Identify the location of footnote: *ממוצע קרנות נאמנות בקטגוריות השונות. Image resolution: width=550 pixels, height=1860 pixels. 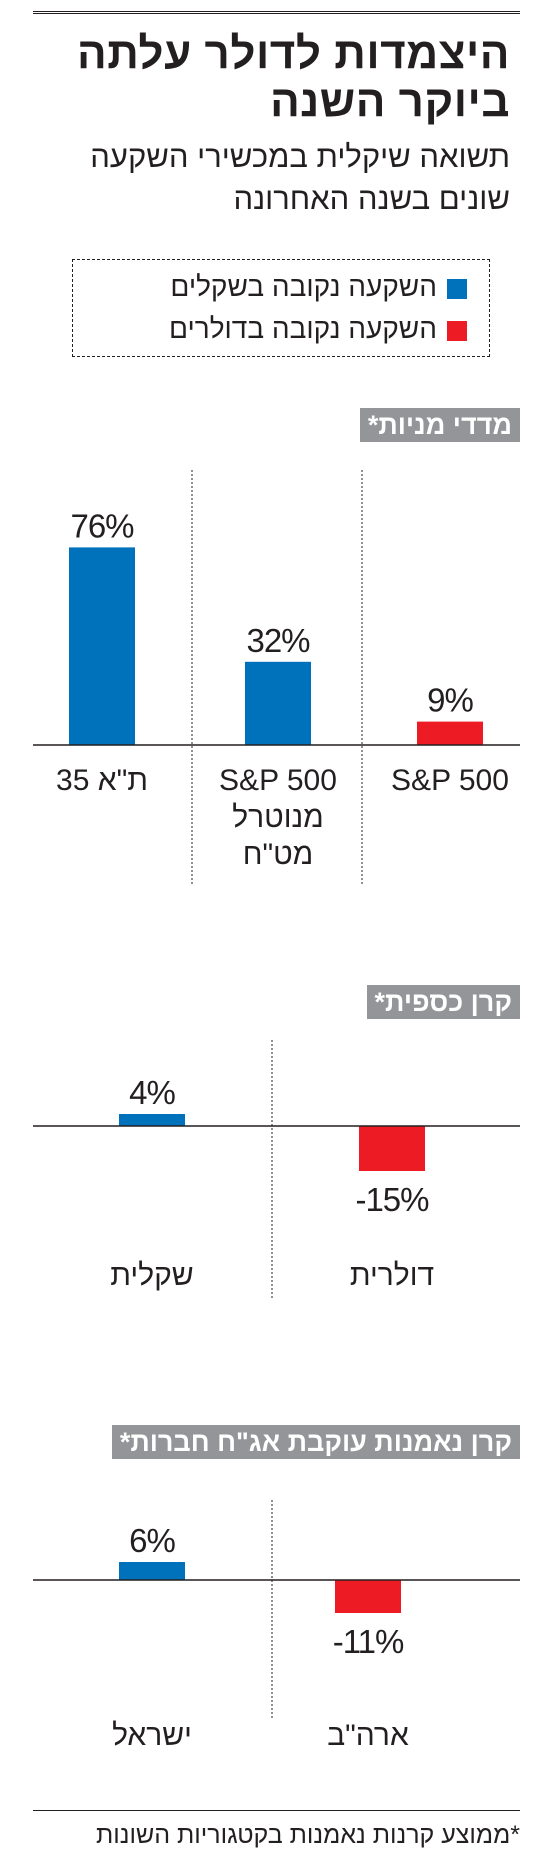
(307, 1835).